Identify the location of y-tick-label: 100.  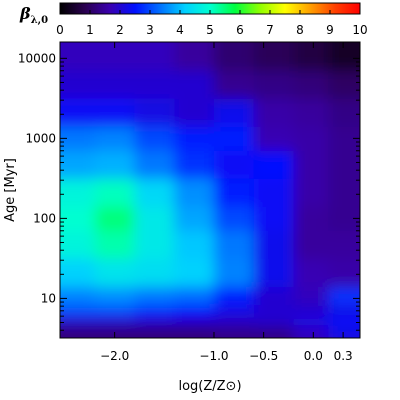
(44, 218).